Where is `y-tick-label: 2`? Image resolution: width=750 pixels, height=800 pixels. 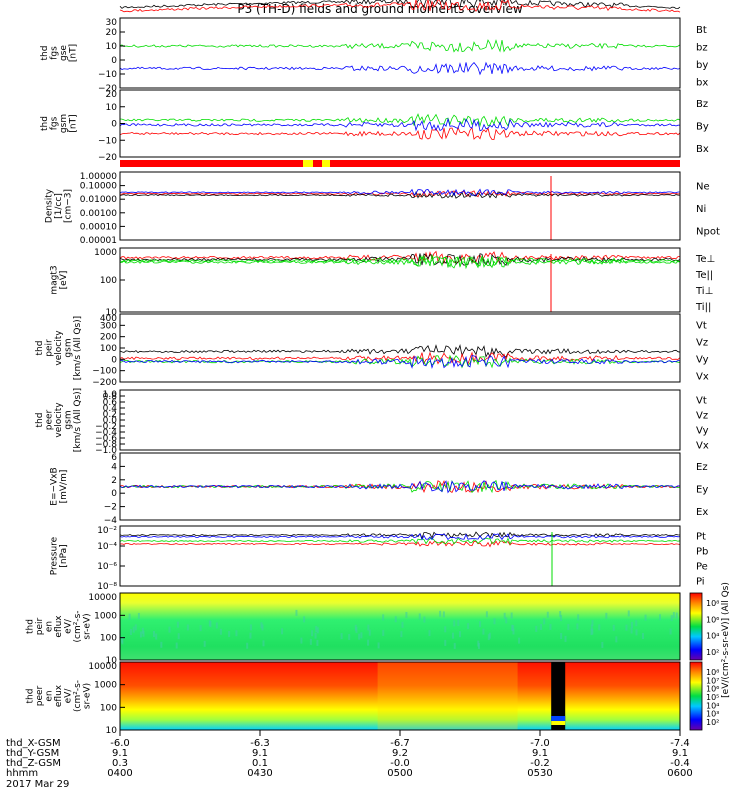
y-tick-label: 2 is located at coordinates (114, 481).